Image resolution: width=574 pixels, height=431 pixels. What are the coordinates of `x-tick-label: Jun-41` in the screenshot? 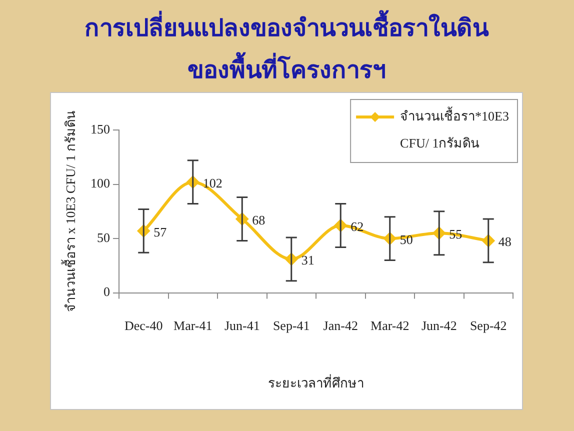 It's located at (242, 326).